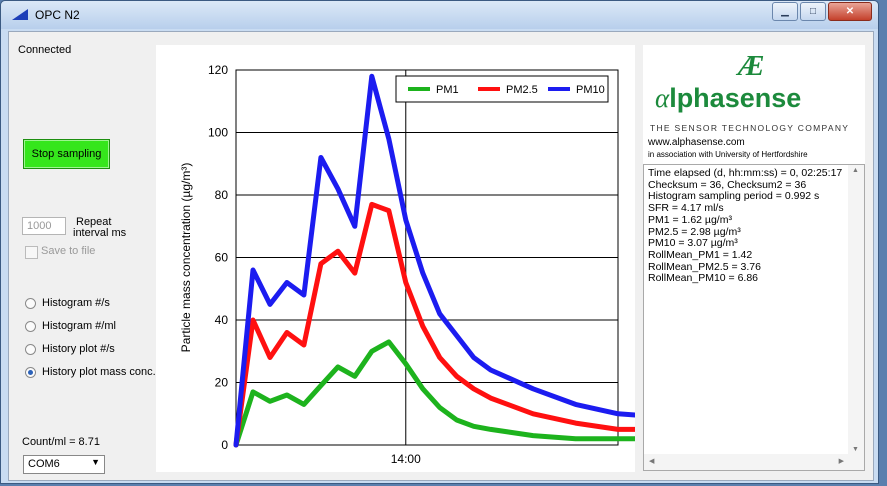 The image size is (887, 486). Describe the element at coordinates (222, 195) in the screenshot. I see `y-tick-label: 80` at that location.